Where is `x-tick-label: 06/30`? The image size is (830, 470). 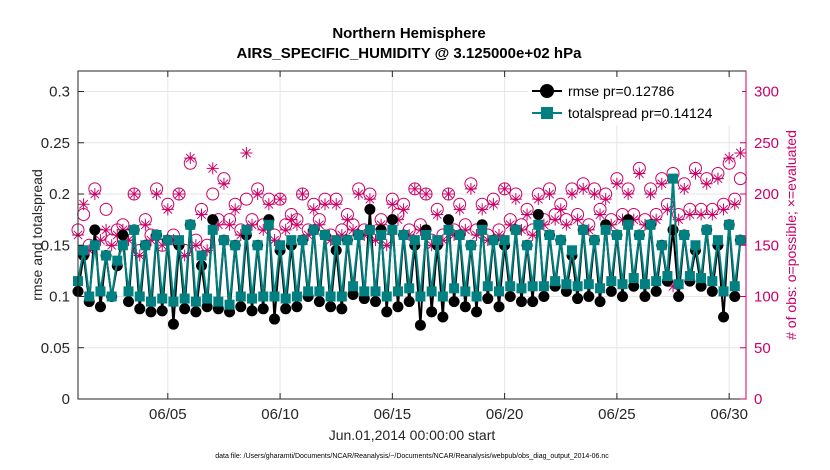
x-tick-label: 06/30 is located at coordinates (729, 414).